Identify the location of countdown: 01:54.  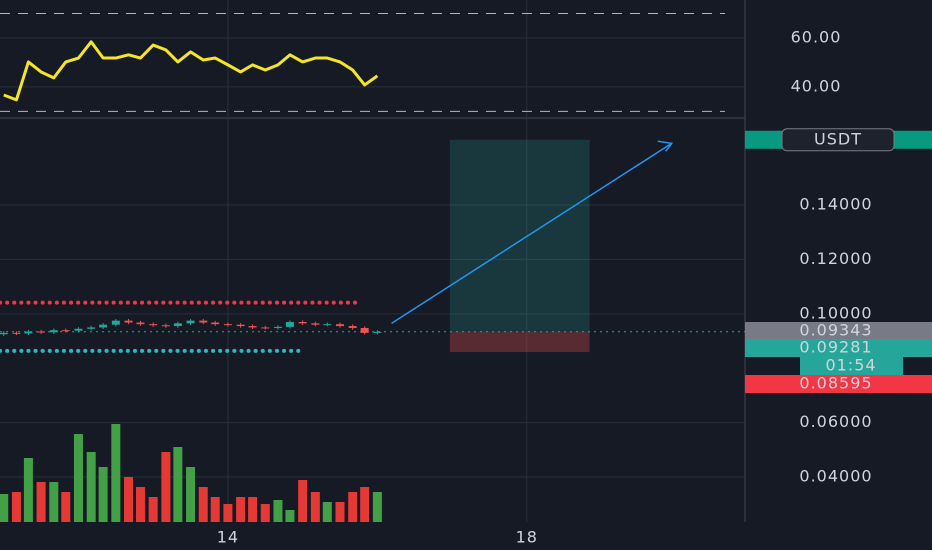
(850, 365).